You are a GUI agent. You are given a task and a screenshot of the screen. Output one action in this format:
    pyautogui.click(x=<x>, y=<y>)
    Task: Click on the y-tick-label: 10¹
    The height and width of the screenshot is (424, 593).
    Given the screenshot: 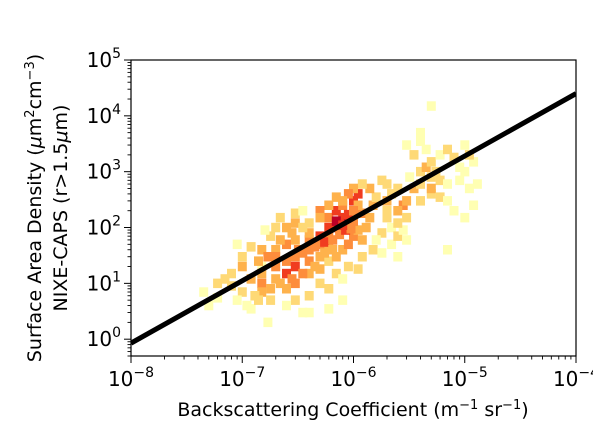 What is the action you would take?
    pyautogui.click(x=104, y=282)
    